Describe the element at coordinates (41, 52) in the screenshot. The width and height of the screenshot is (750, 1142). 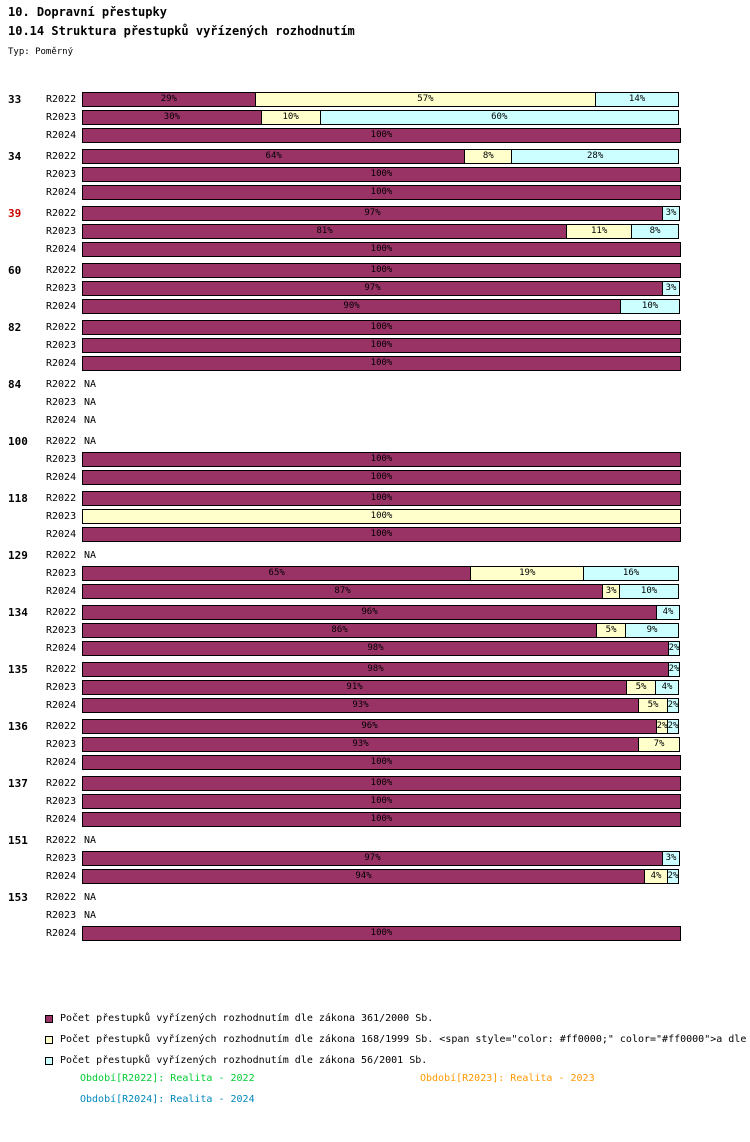
I see `chart-type-label: Typ: Poměrný` at that location.